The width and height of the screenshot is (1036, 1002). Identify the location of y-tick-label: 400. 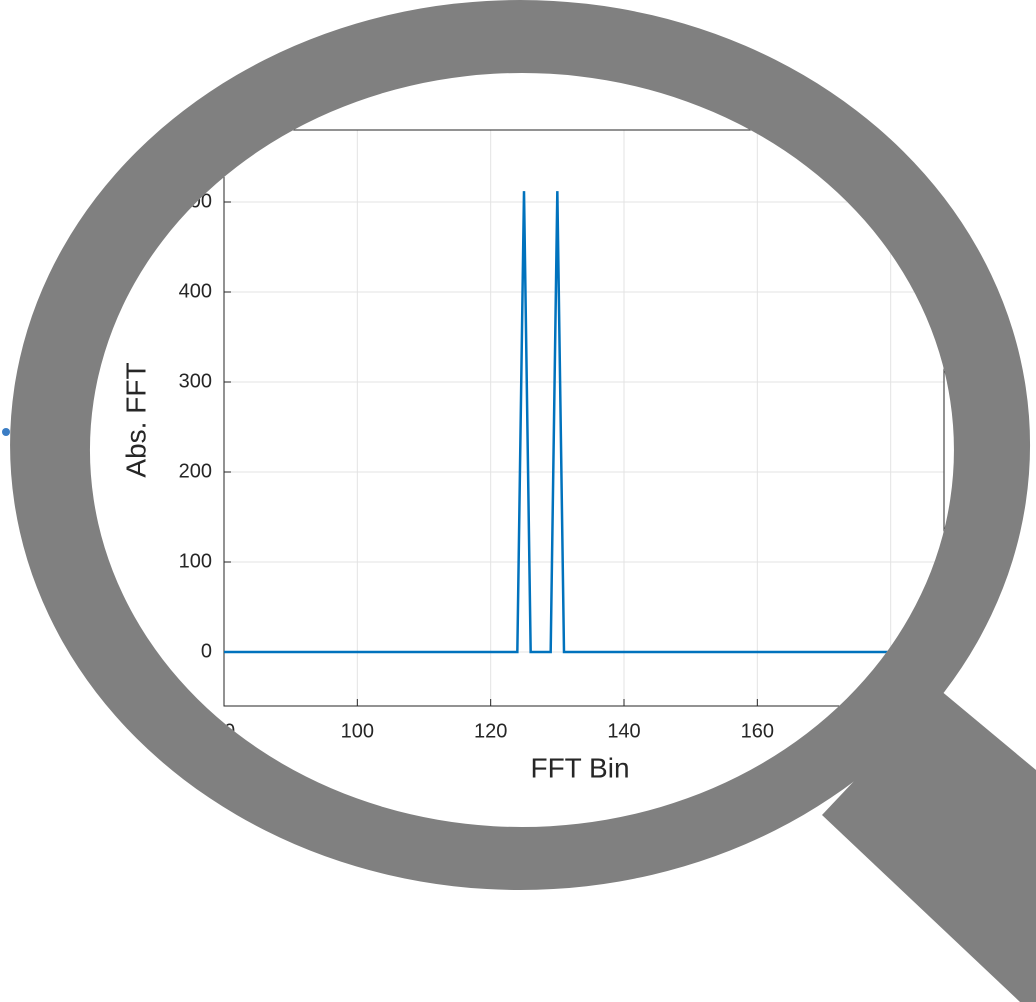
(195, 291).